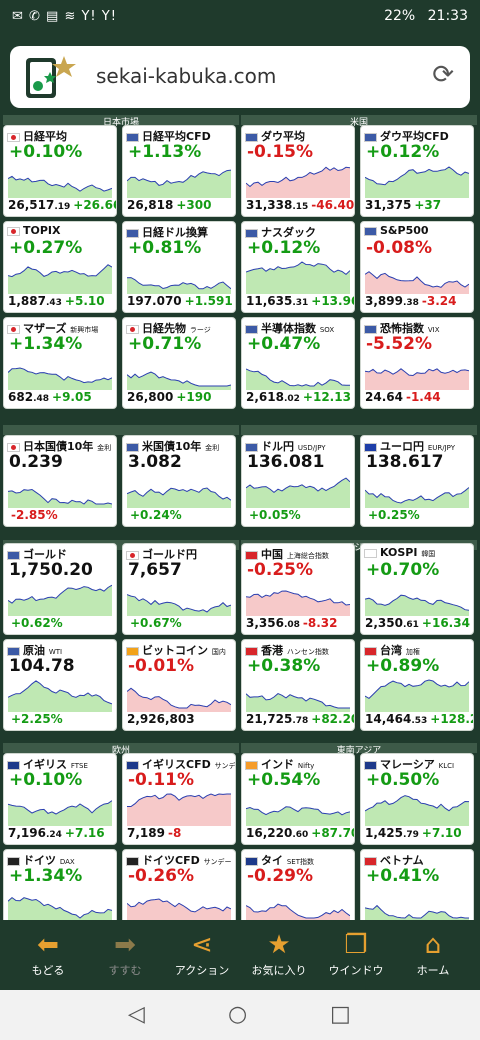 The width and height of the screenshot is (480, 1040). Describe the element at coordinates (179, 363) in the screenshot. I see `market-panel: 日経先物 ラージ +0.71% 26,800 +190` at that location.